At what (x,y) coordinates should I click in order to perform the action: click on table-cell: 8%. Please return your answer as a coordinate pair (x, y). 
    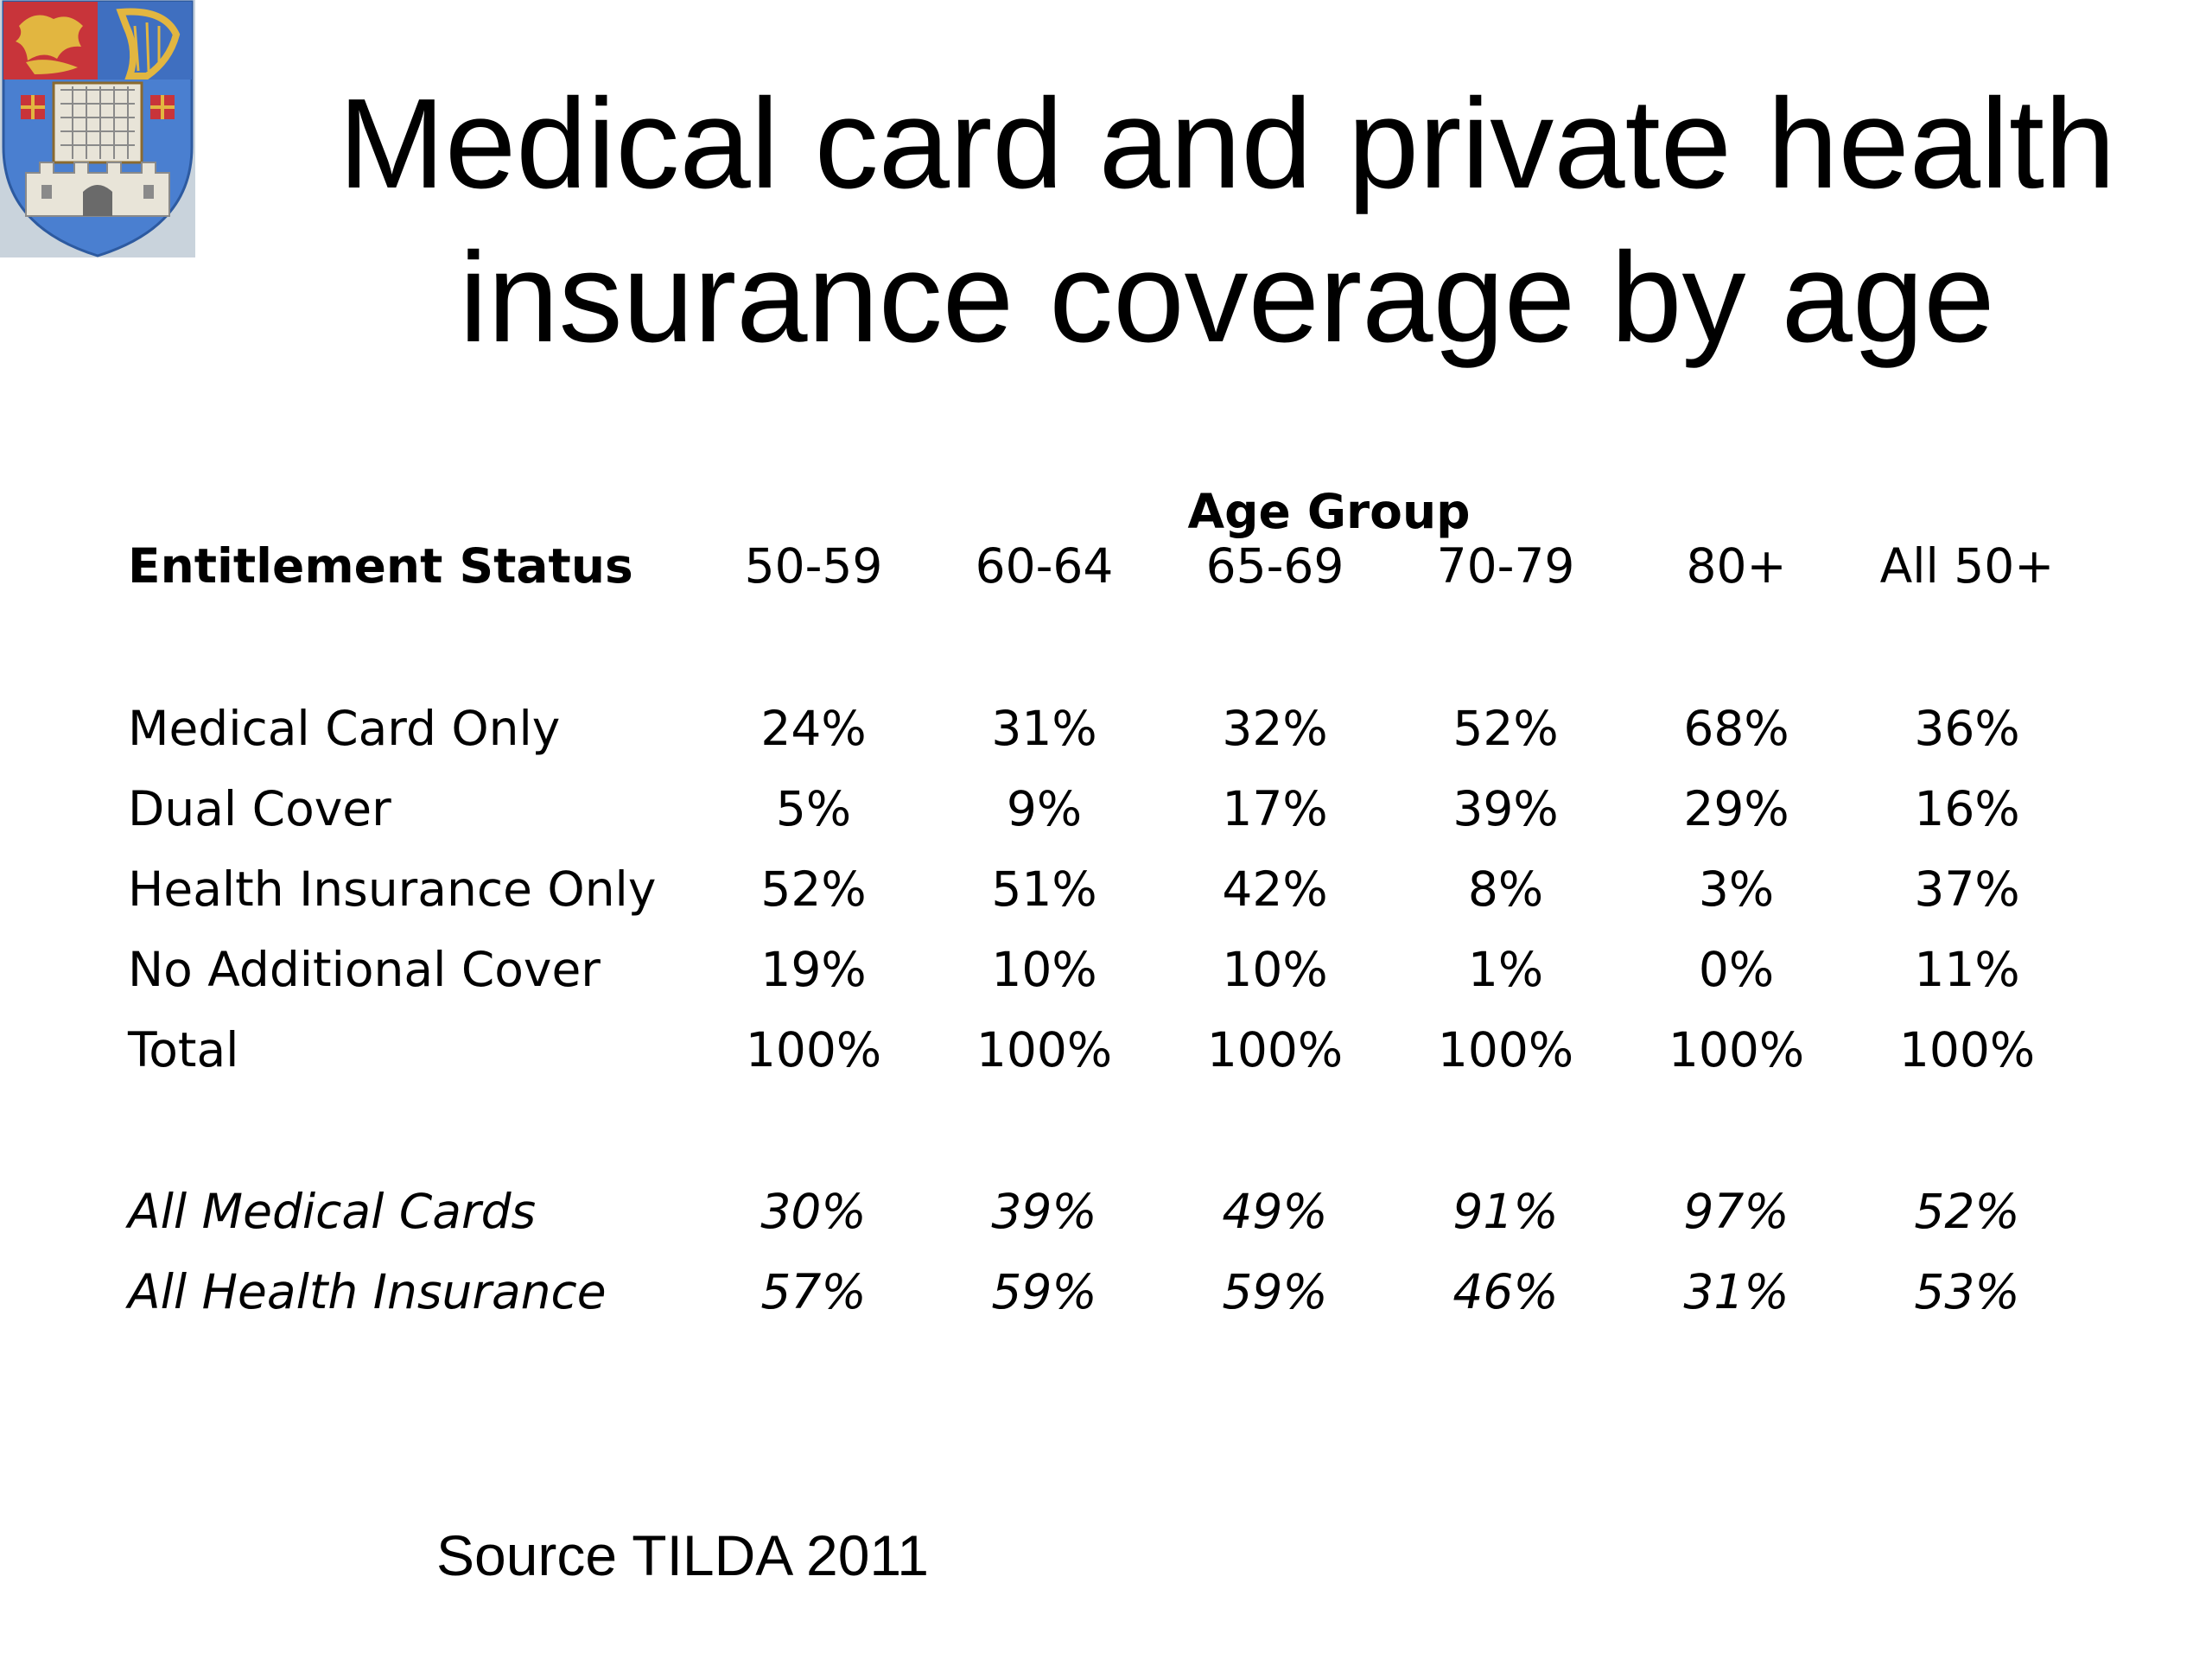
    Looking at the image, I should click on (1505, 889).